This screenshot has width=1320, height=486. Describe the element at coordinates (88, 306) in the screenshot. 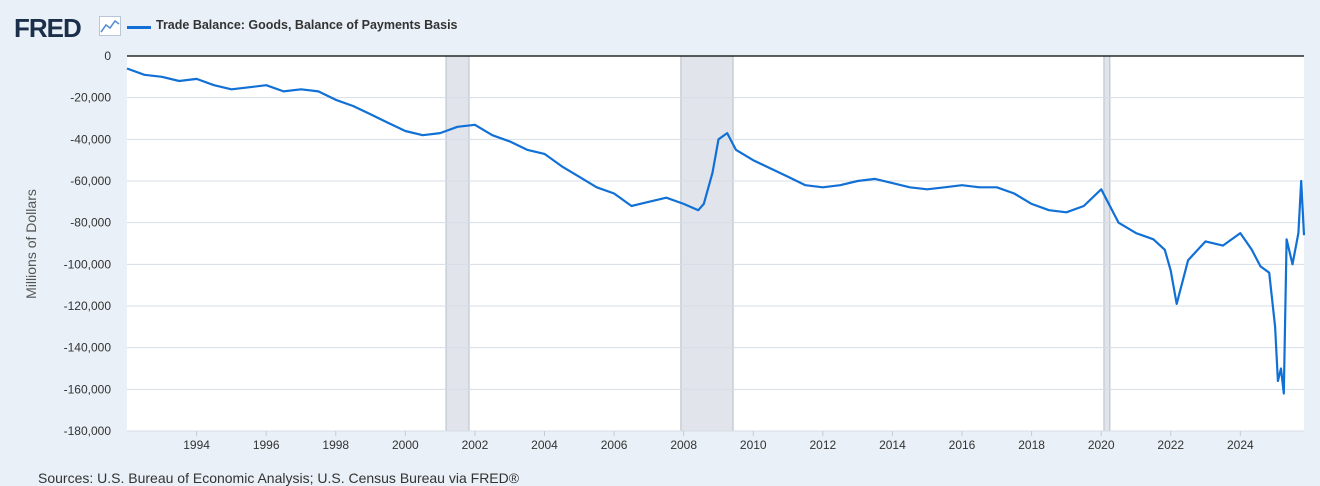

I see `y-tick-label: -120,000` at that location.